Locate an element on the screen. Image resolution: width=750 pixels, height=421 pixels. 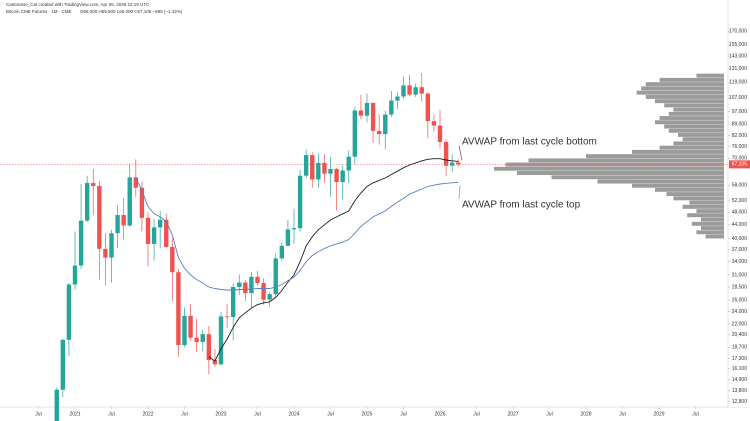
y-tick-label: 170,000 is located at coordinates (738, 32).